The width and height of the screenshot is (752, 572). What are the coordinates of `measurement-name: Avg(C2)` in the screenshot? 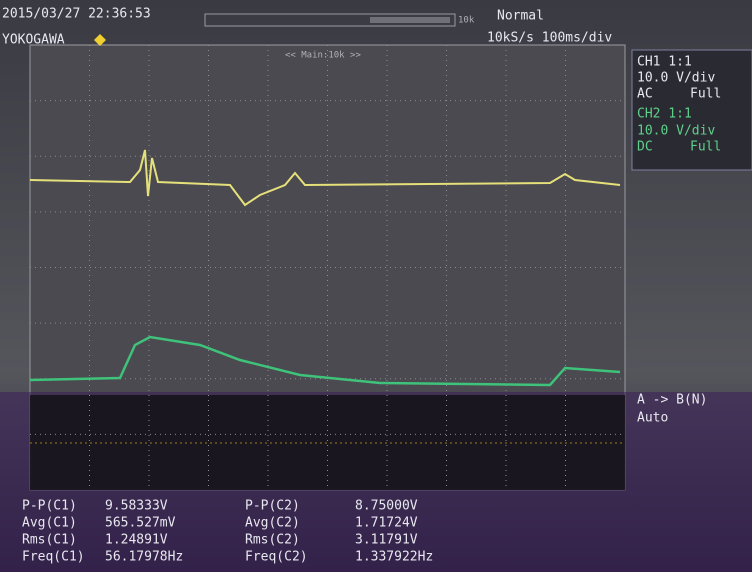 It's located at (272, 523).